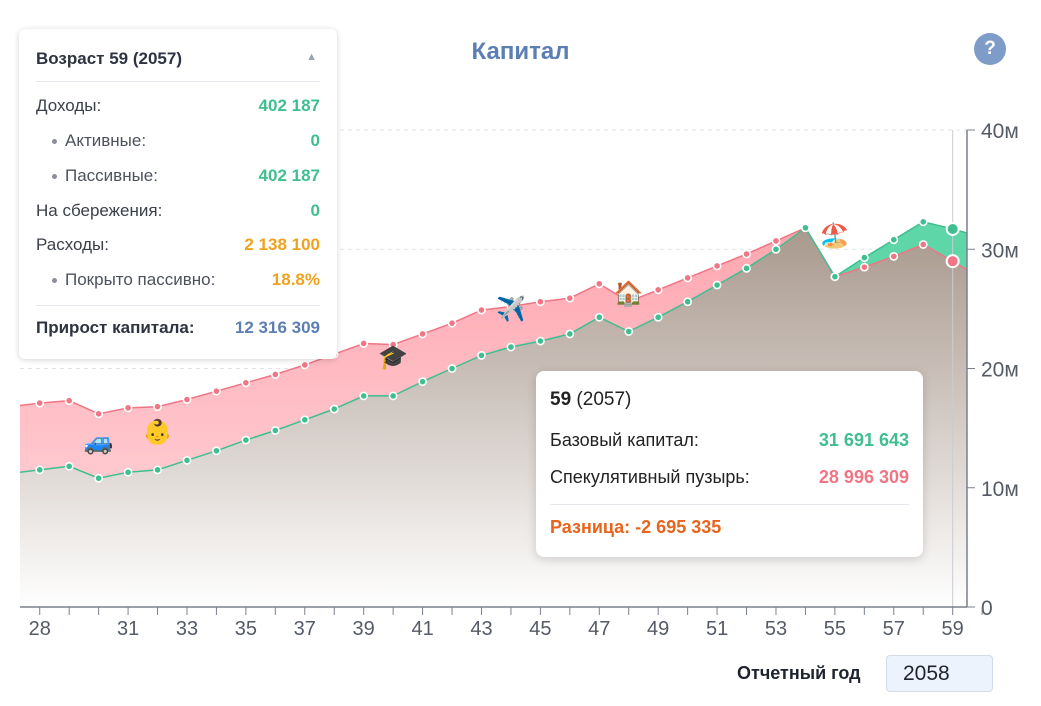  What do you see at coordinates (106, 140) in the screenshot?
I see `row-label-text: Активные:` at bounding box center [106, 140].